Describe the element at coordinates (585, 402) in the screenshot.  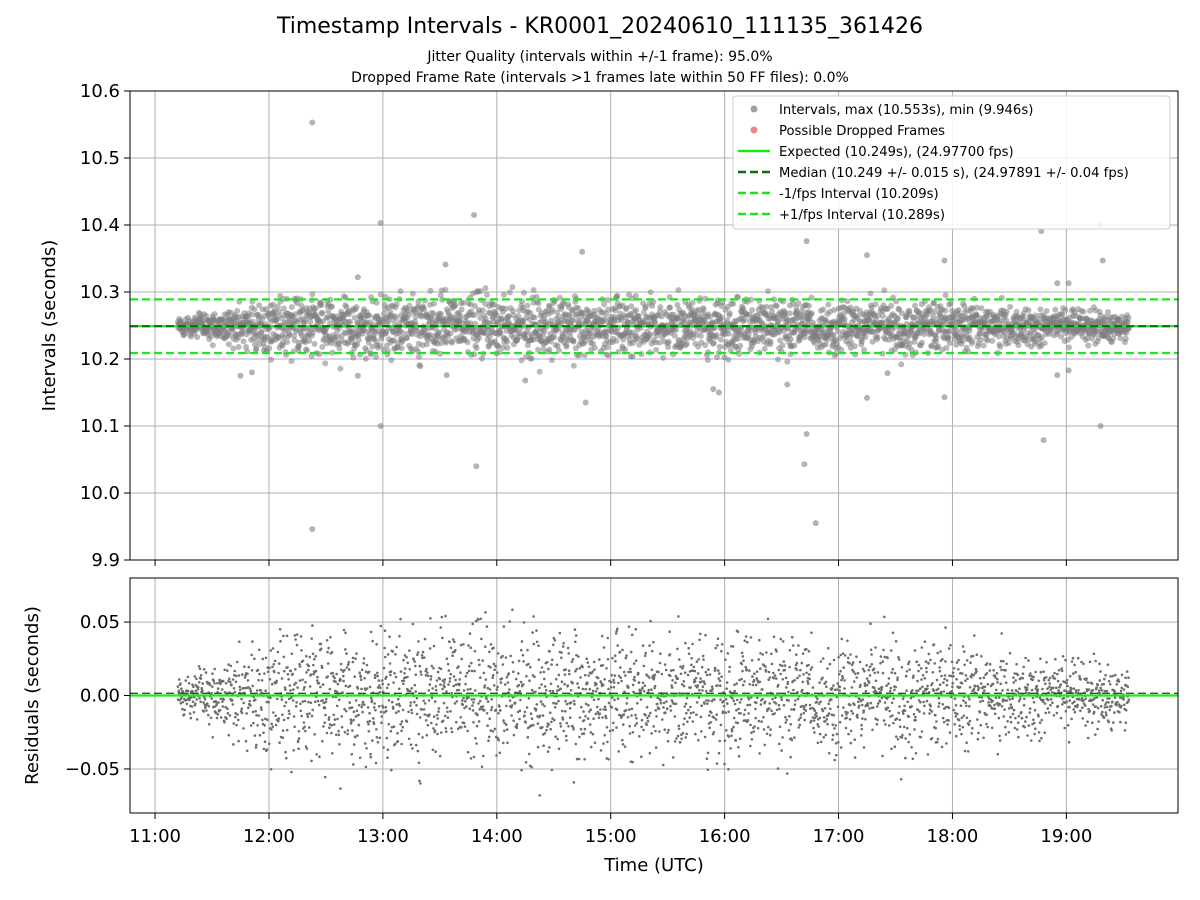
I see `interval-outlier-point` at that location.